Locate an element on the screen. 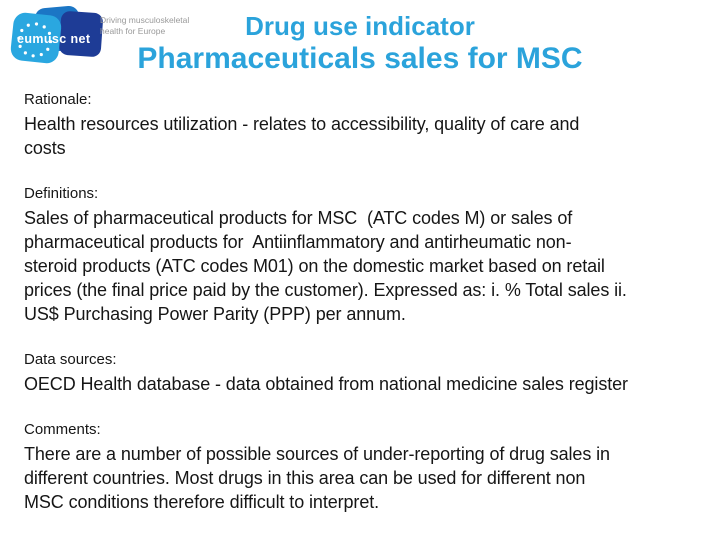  section-label: Rationale: is located at coordinates (58, 99).